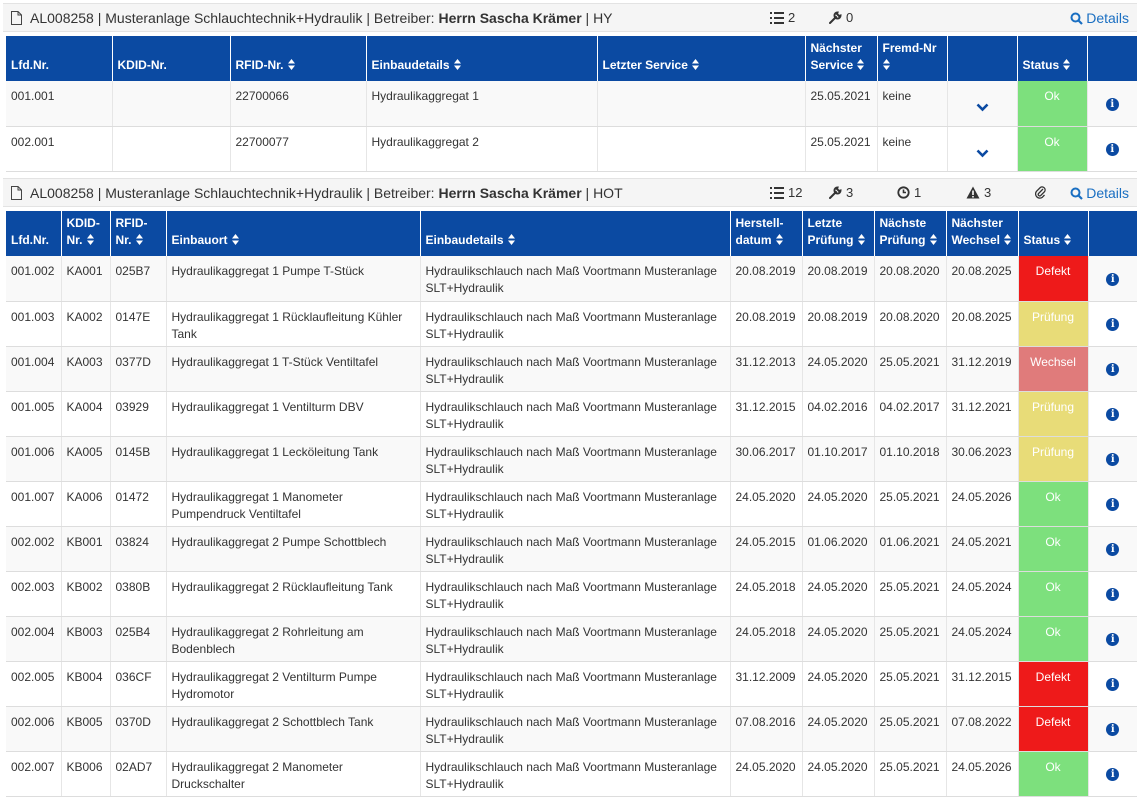  What do you see at coordinates (138, 414) in the screenshot?
I see `cell-rfid: 03929` at bounding box center [138, 414].